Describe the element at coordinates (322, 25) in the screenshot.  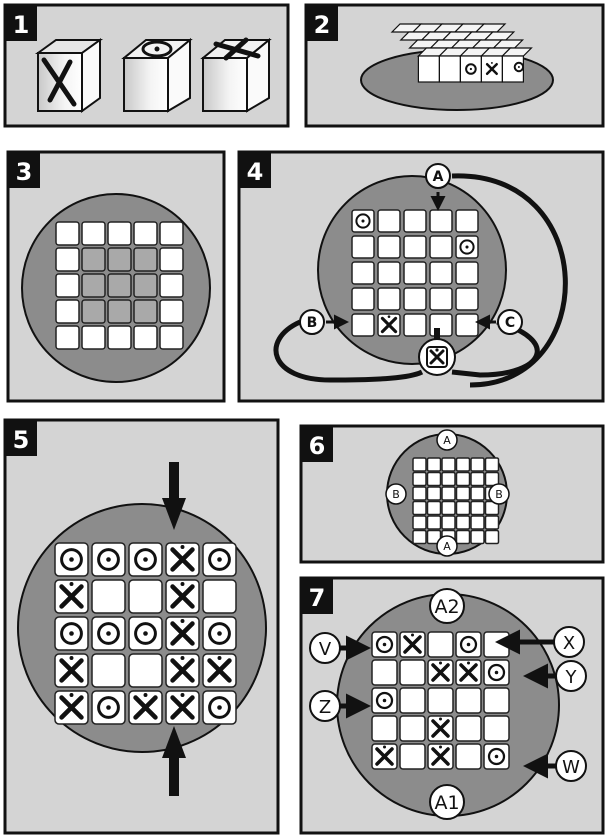
I see `panel-2-label: 2` at that location.